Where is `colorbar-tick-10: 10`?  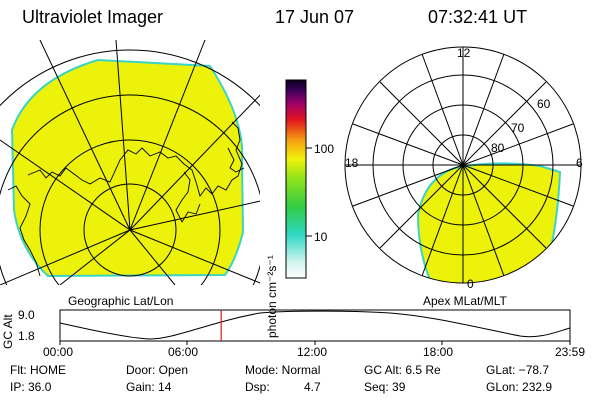 colorbar-tick-10: 10 is located at coordinates (321, 237).